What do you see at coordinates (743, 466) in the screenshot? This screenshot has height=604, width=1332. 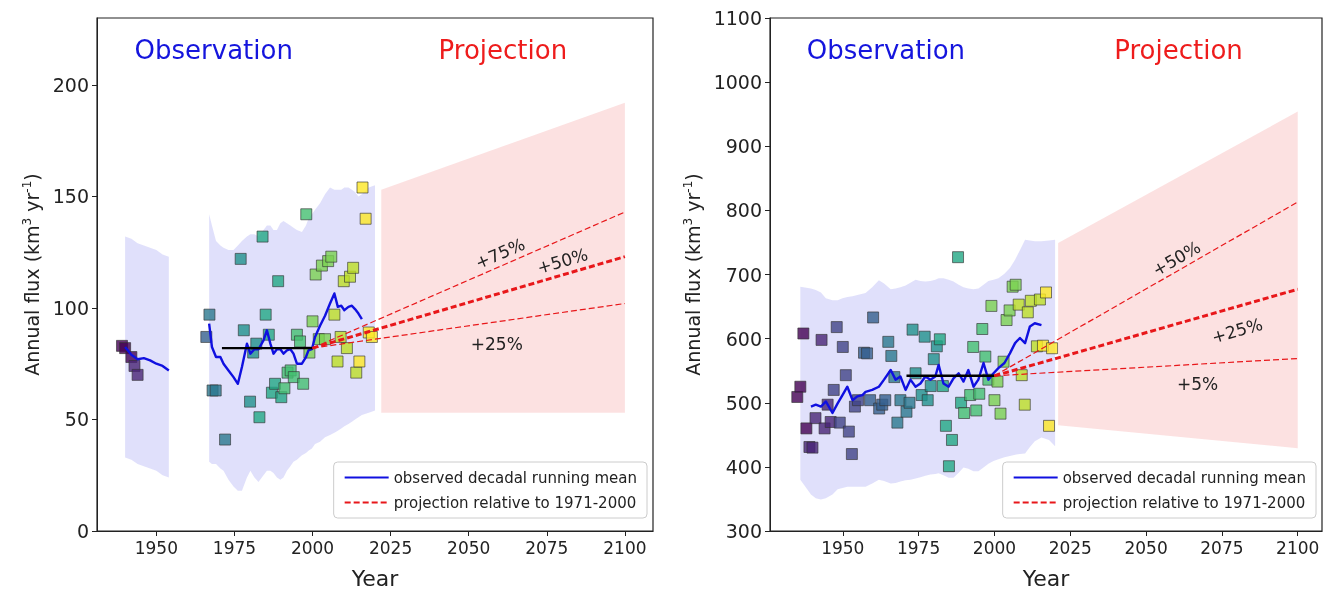 I see `y-tick-label: 400` at bounding box center [743, 466].